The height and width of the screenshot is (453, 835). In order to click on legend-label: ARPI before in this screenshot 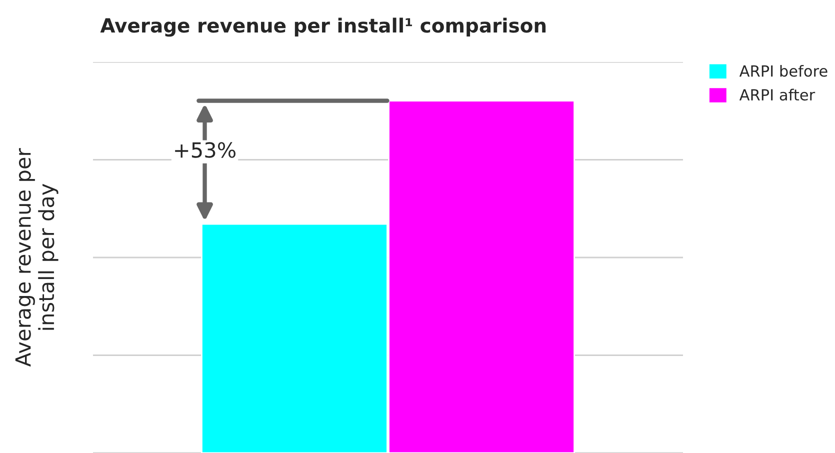, I will do `click(783, 70)`.